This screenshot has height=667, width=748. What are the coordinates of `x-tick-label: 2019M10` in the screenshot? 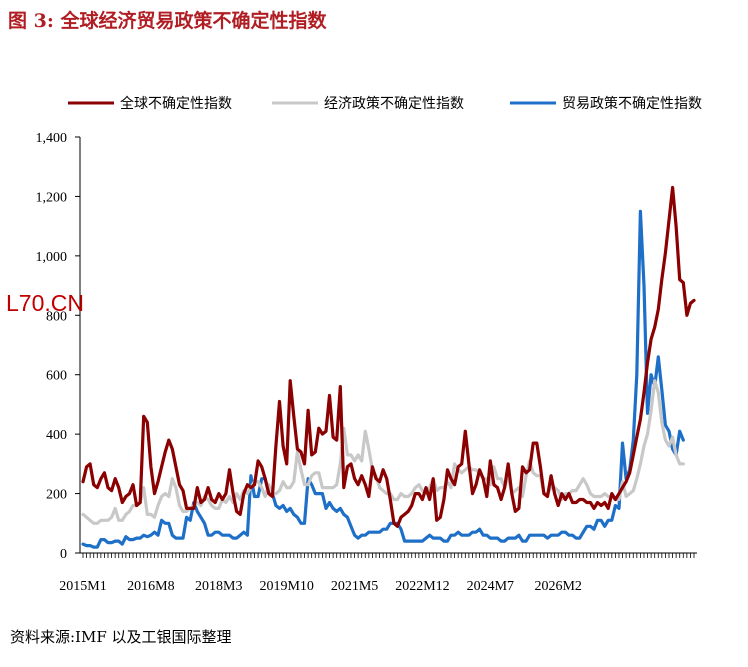 It's located at (286, 586).